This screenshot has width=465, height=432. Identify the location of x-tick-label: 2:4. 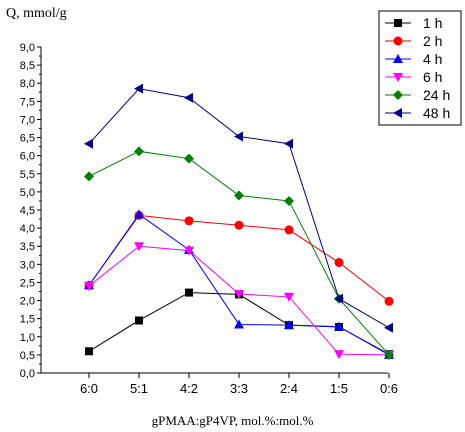
(289, 388).